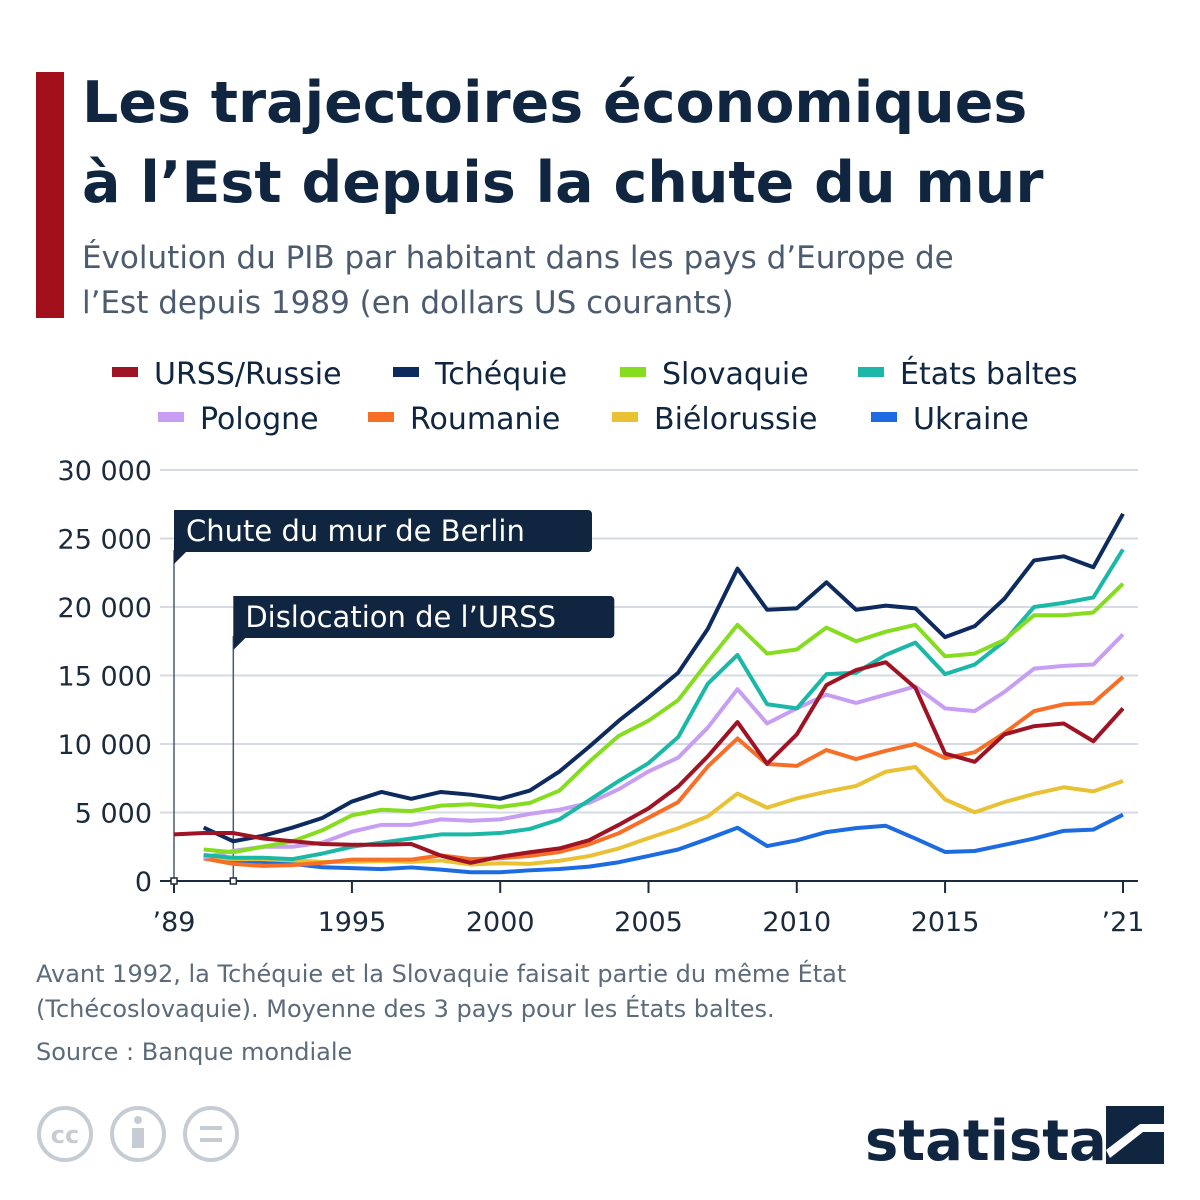 This screenshot has width=1200, height=1200. I want to click on x-tick-label: ’89, so click(174, 922).